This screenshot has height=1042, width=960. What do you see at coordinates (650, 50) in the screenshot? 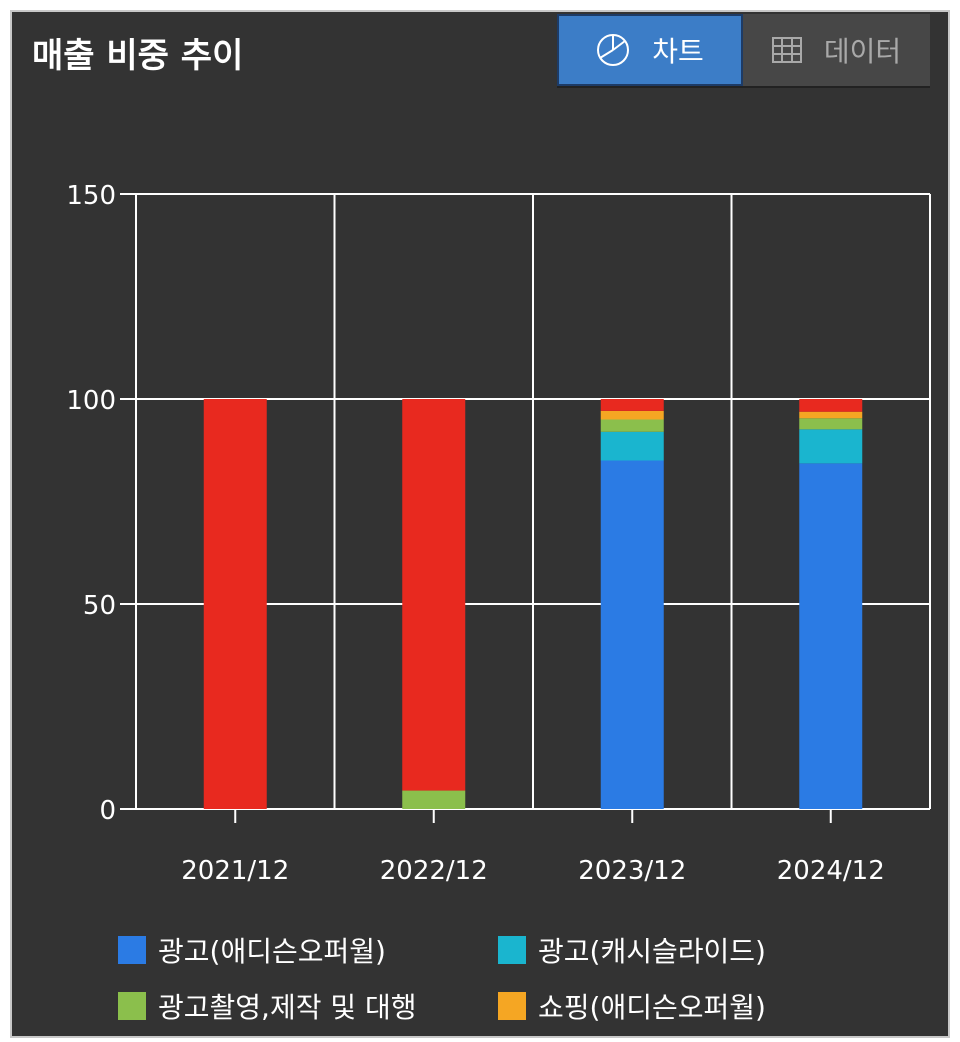
I see `chart-view-button: 차트` at bounding box center [650, 50].